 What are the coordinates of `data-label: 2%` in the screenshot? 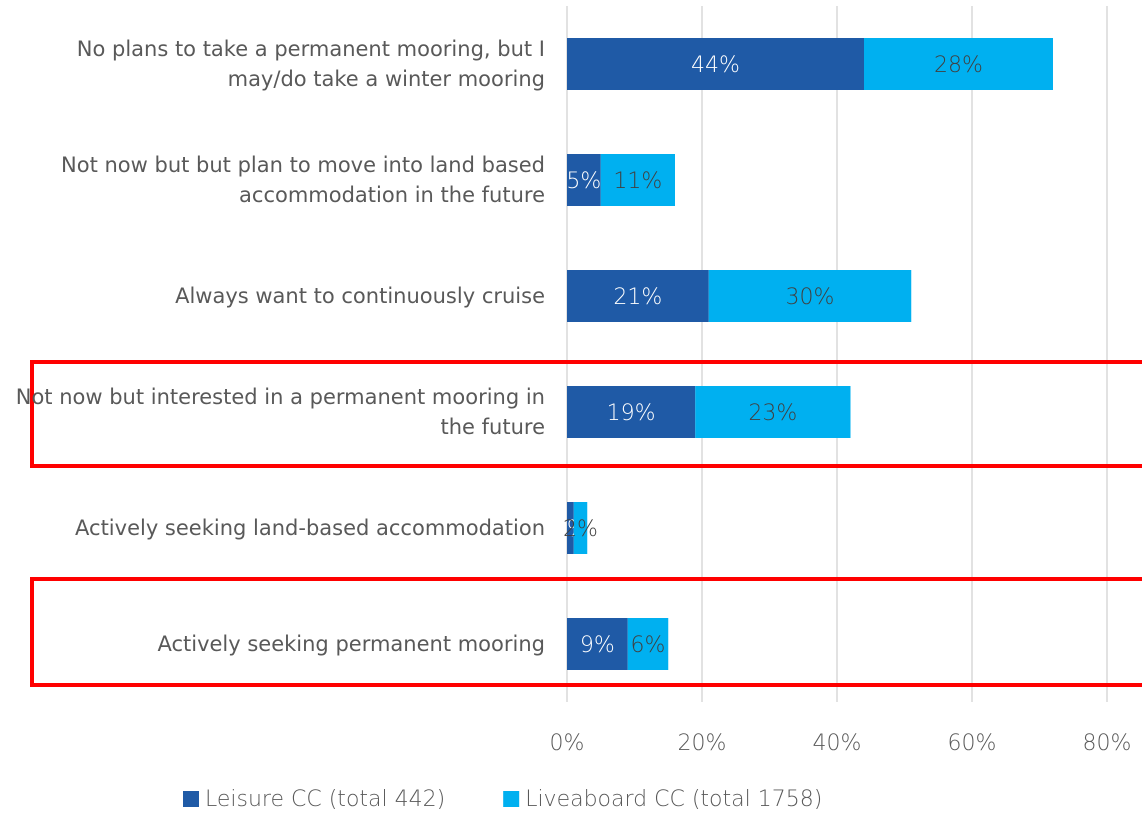 It's located at (580, 529).